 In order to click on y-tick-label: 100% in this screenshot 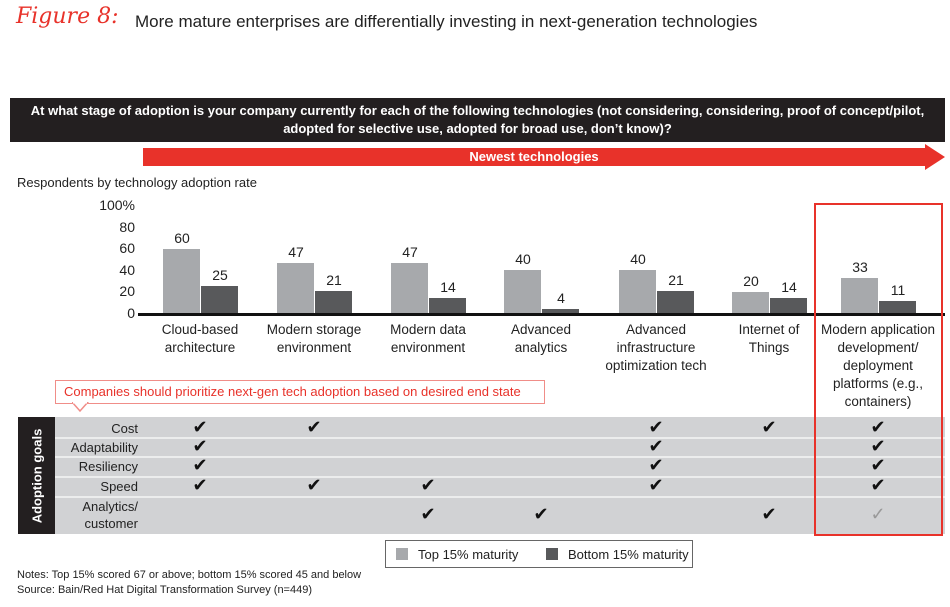, I will do `click(117, 205)`.